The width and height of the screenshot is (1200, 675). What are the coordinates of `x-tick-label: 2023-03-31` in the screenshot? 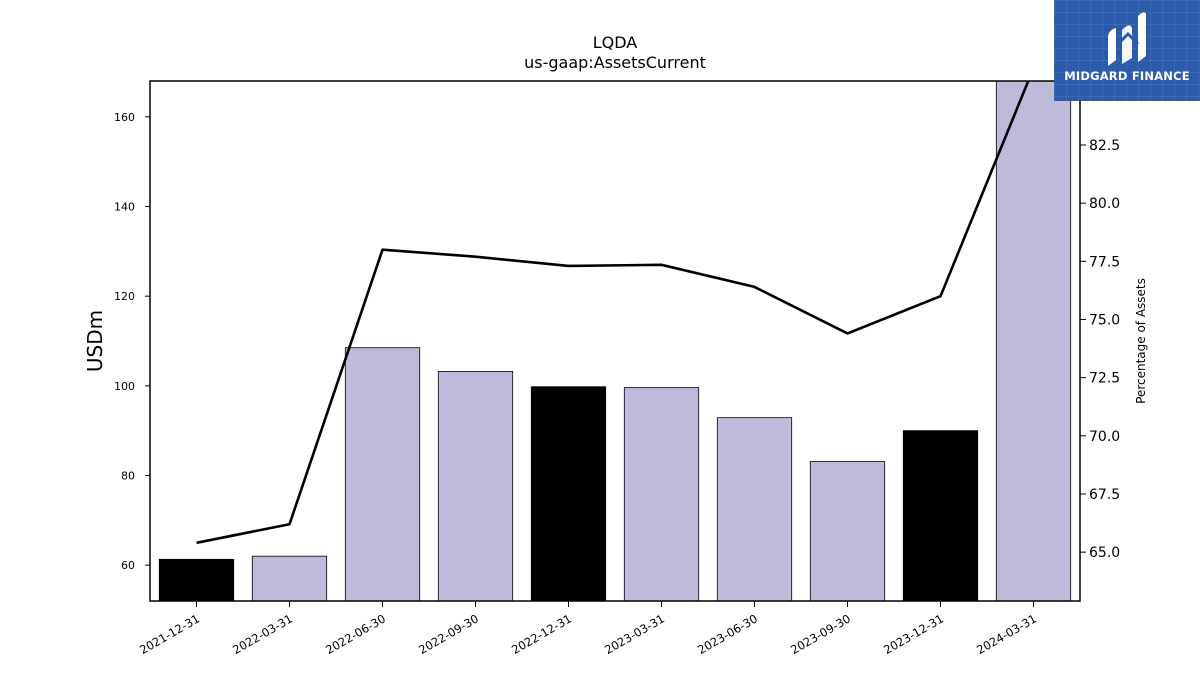 It's located at (634, 634).